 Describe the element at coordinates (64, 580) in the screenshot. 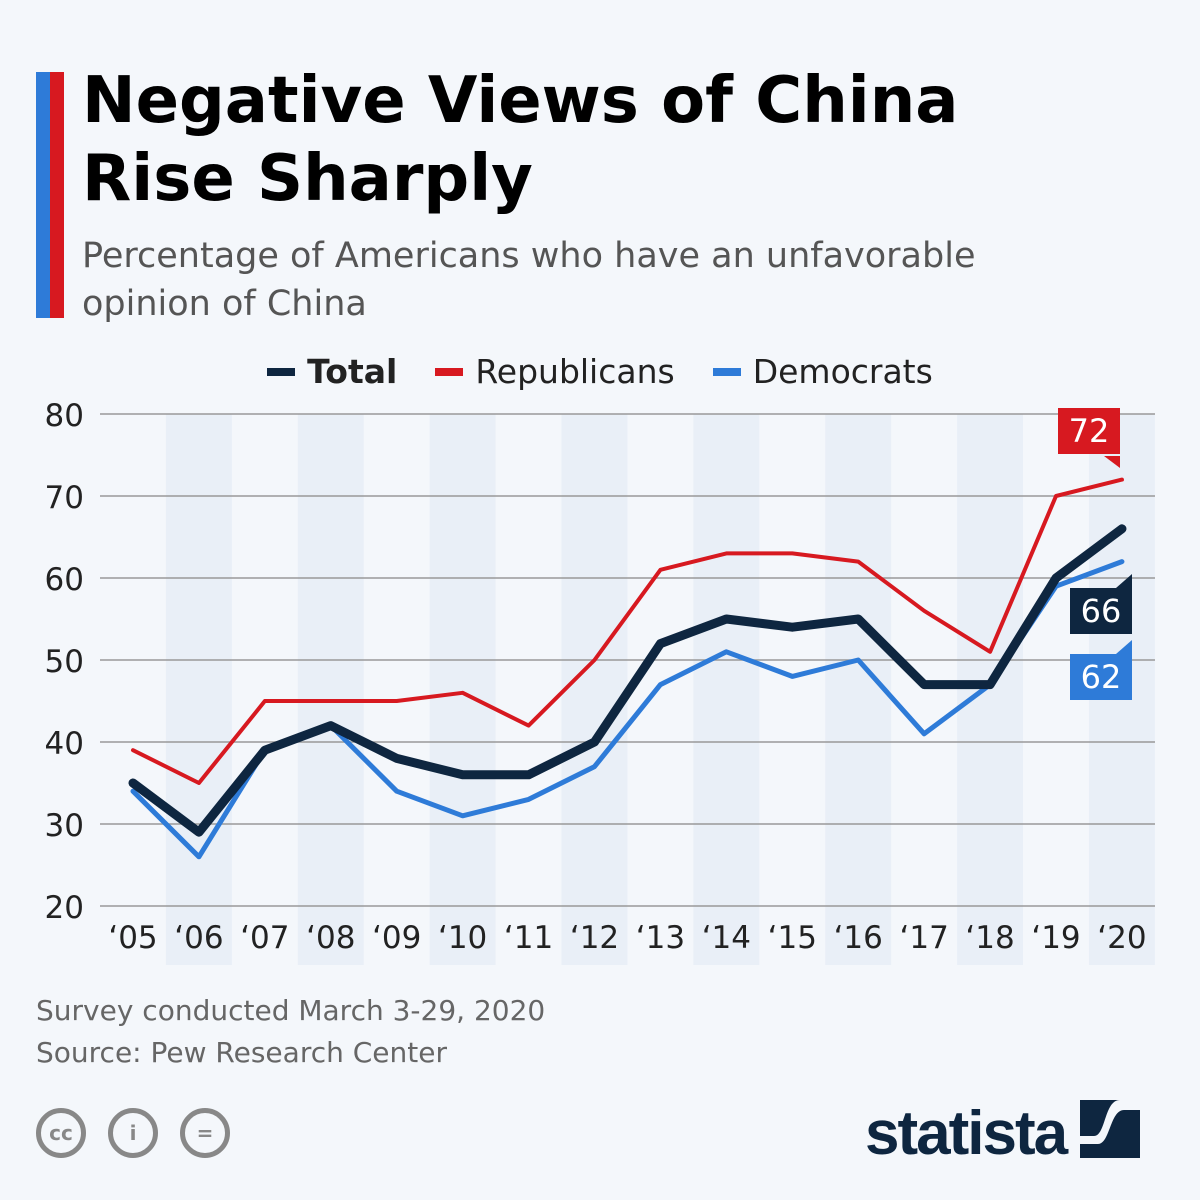

I see `y-tick-label: 60` at that location.